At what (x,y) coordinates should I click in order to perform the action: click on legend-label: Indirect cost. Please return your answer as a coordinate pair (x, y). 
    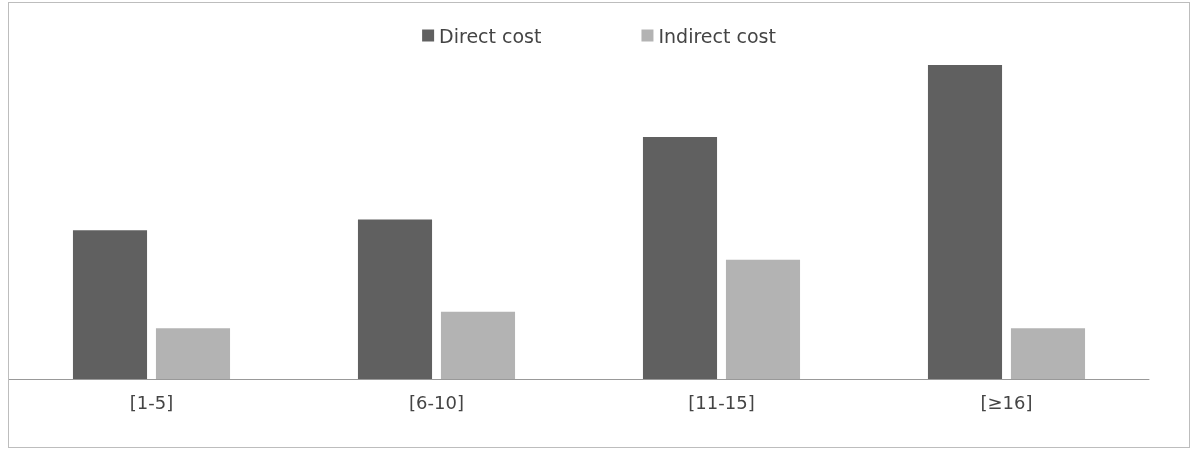
    Looking at the image, I should click on (717, 35).